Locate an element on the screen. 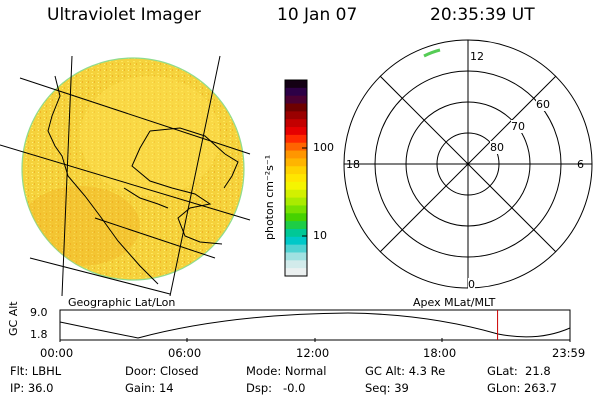  x-tick-1800: 18:00 is located at coordinates (440, 353).